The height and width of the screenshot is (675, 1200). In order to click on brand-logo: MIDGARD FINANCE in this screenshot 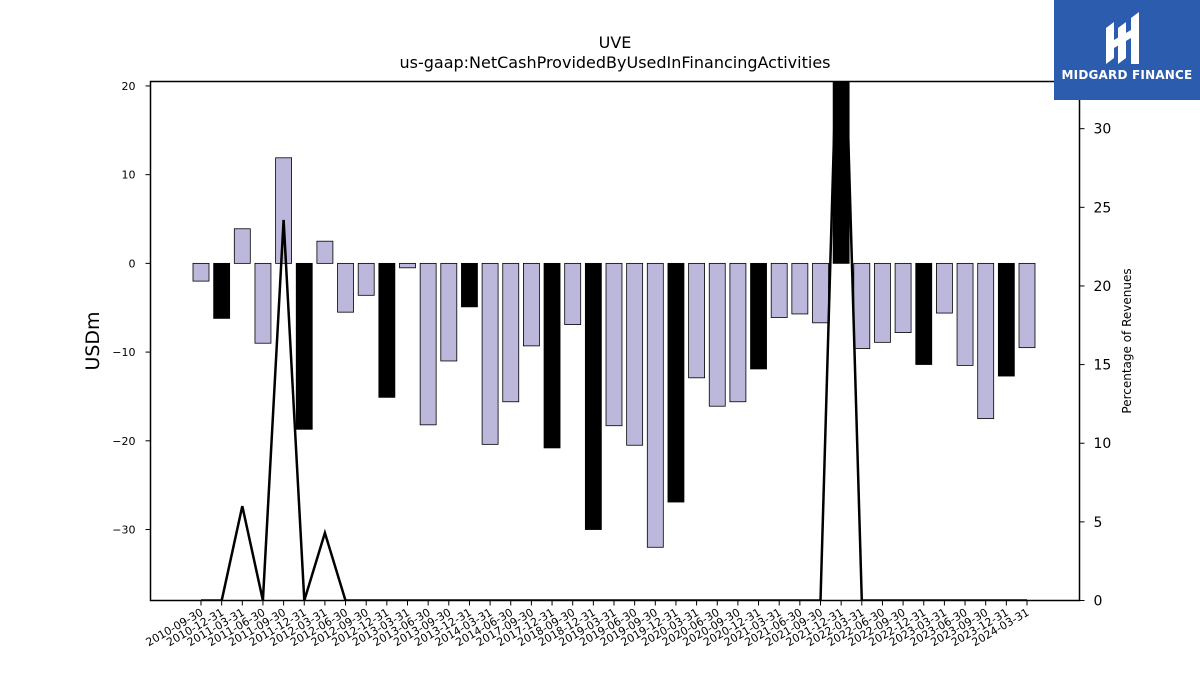, I will do `click(1127, 50)`.